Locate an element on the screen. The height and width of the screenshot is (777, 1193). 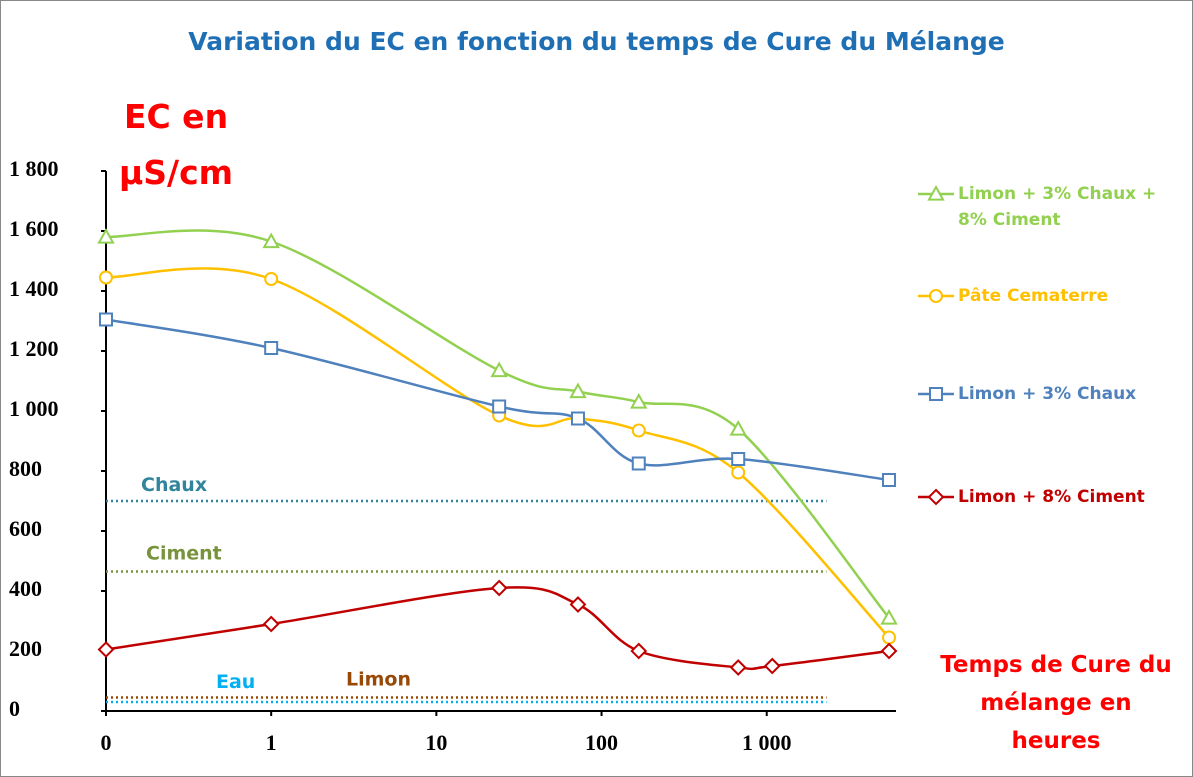
legend-label: Pâte Cematerre is located at coordinates (1033, 296).